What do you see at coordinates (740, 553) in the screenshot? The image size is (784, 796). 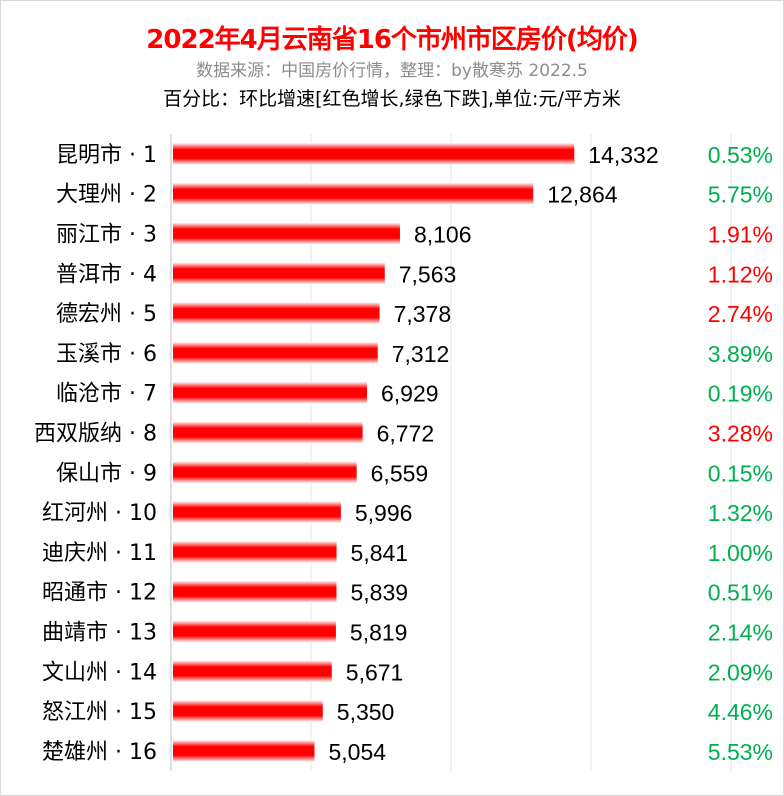 I see `mom-change-label: 1.00%` at bounding box center [740, 553].